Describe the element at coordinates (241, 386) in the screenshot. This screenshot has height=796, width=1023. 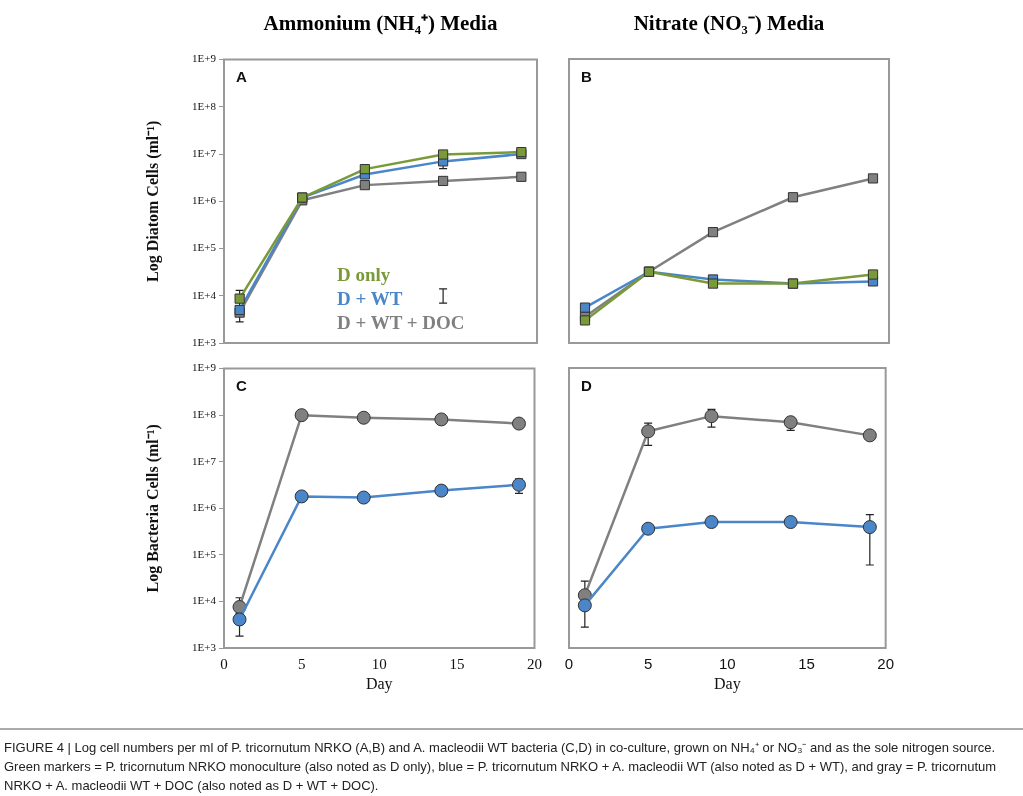
I see `annotation: C` at that location.